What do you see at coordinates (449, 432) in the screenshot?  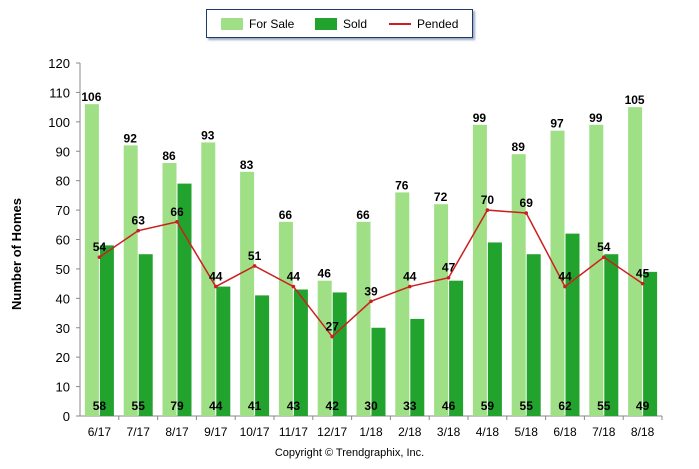 I see `x-tick-label: 3/18` at bounding box center [449, 432].